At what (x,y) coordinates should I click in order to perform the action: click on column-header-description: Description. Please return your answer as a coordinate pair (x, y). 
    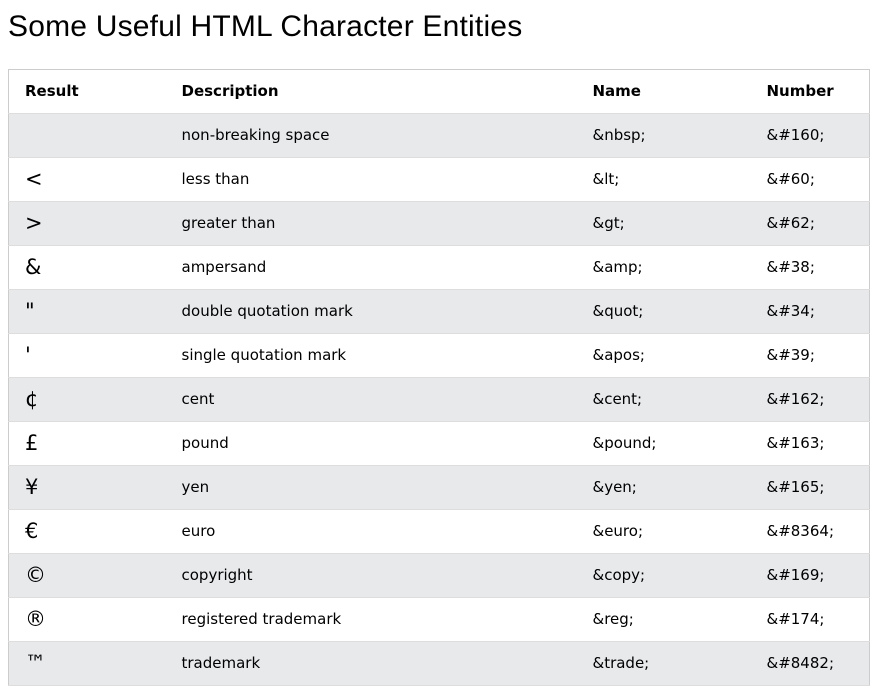
    Looking at the image, I should click on (230, 91).